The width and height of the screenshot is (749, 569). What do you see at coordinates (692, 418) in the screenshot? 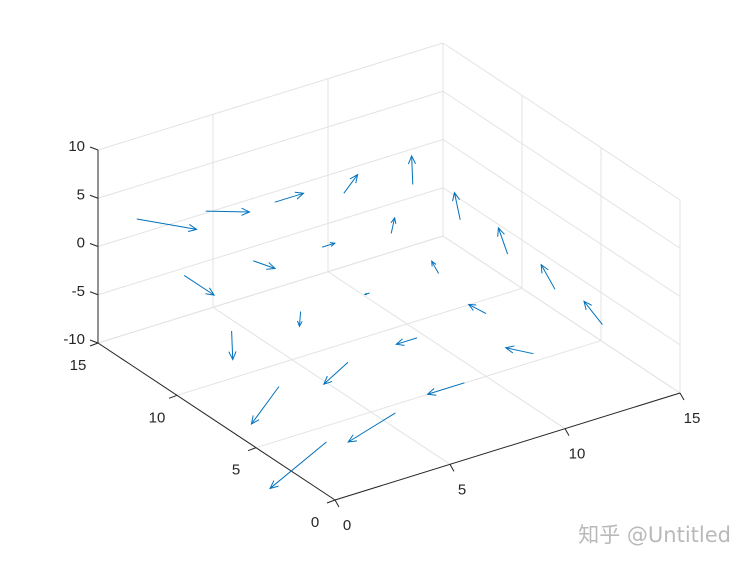
I see `x-tick-label: 15` at bounding box center [692, 418].